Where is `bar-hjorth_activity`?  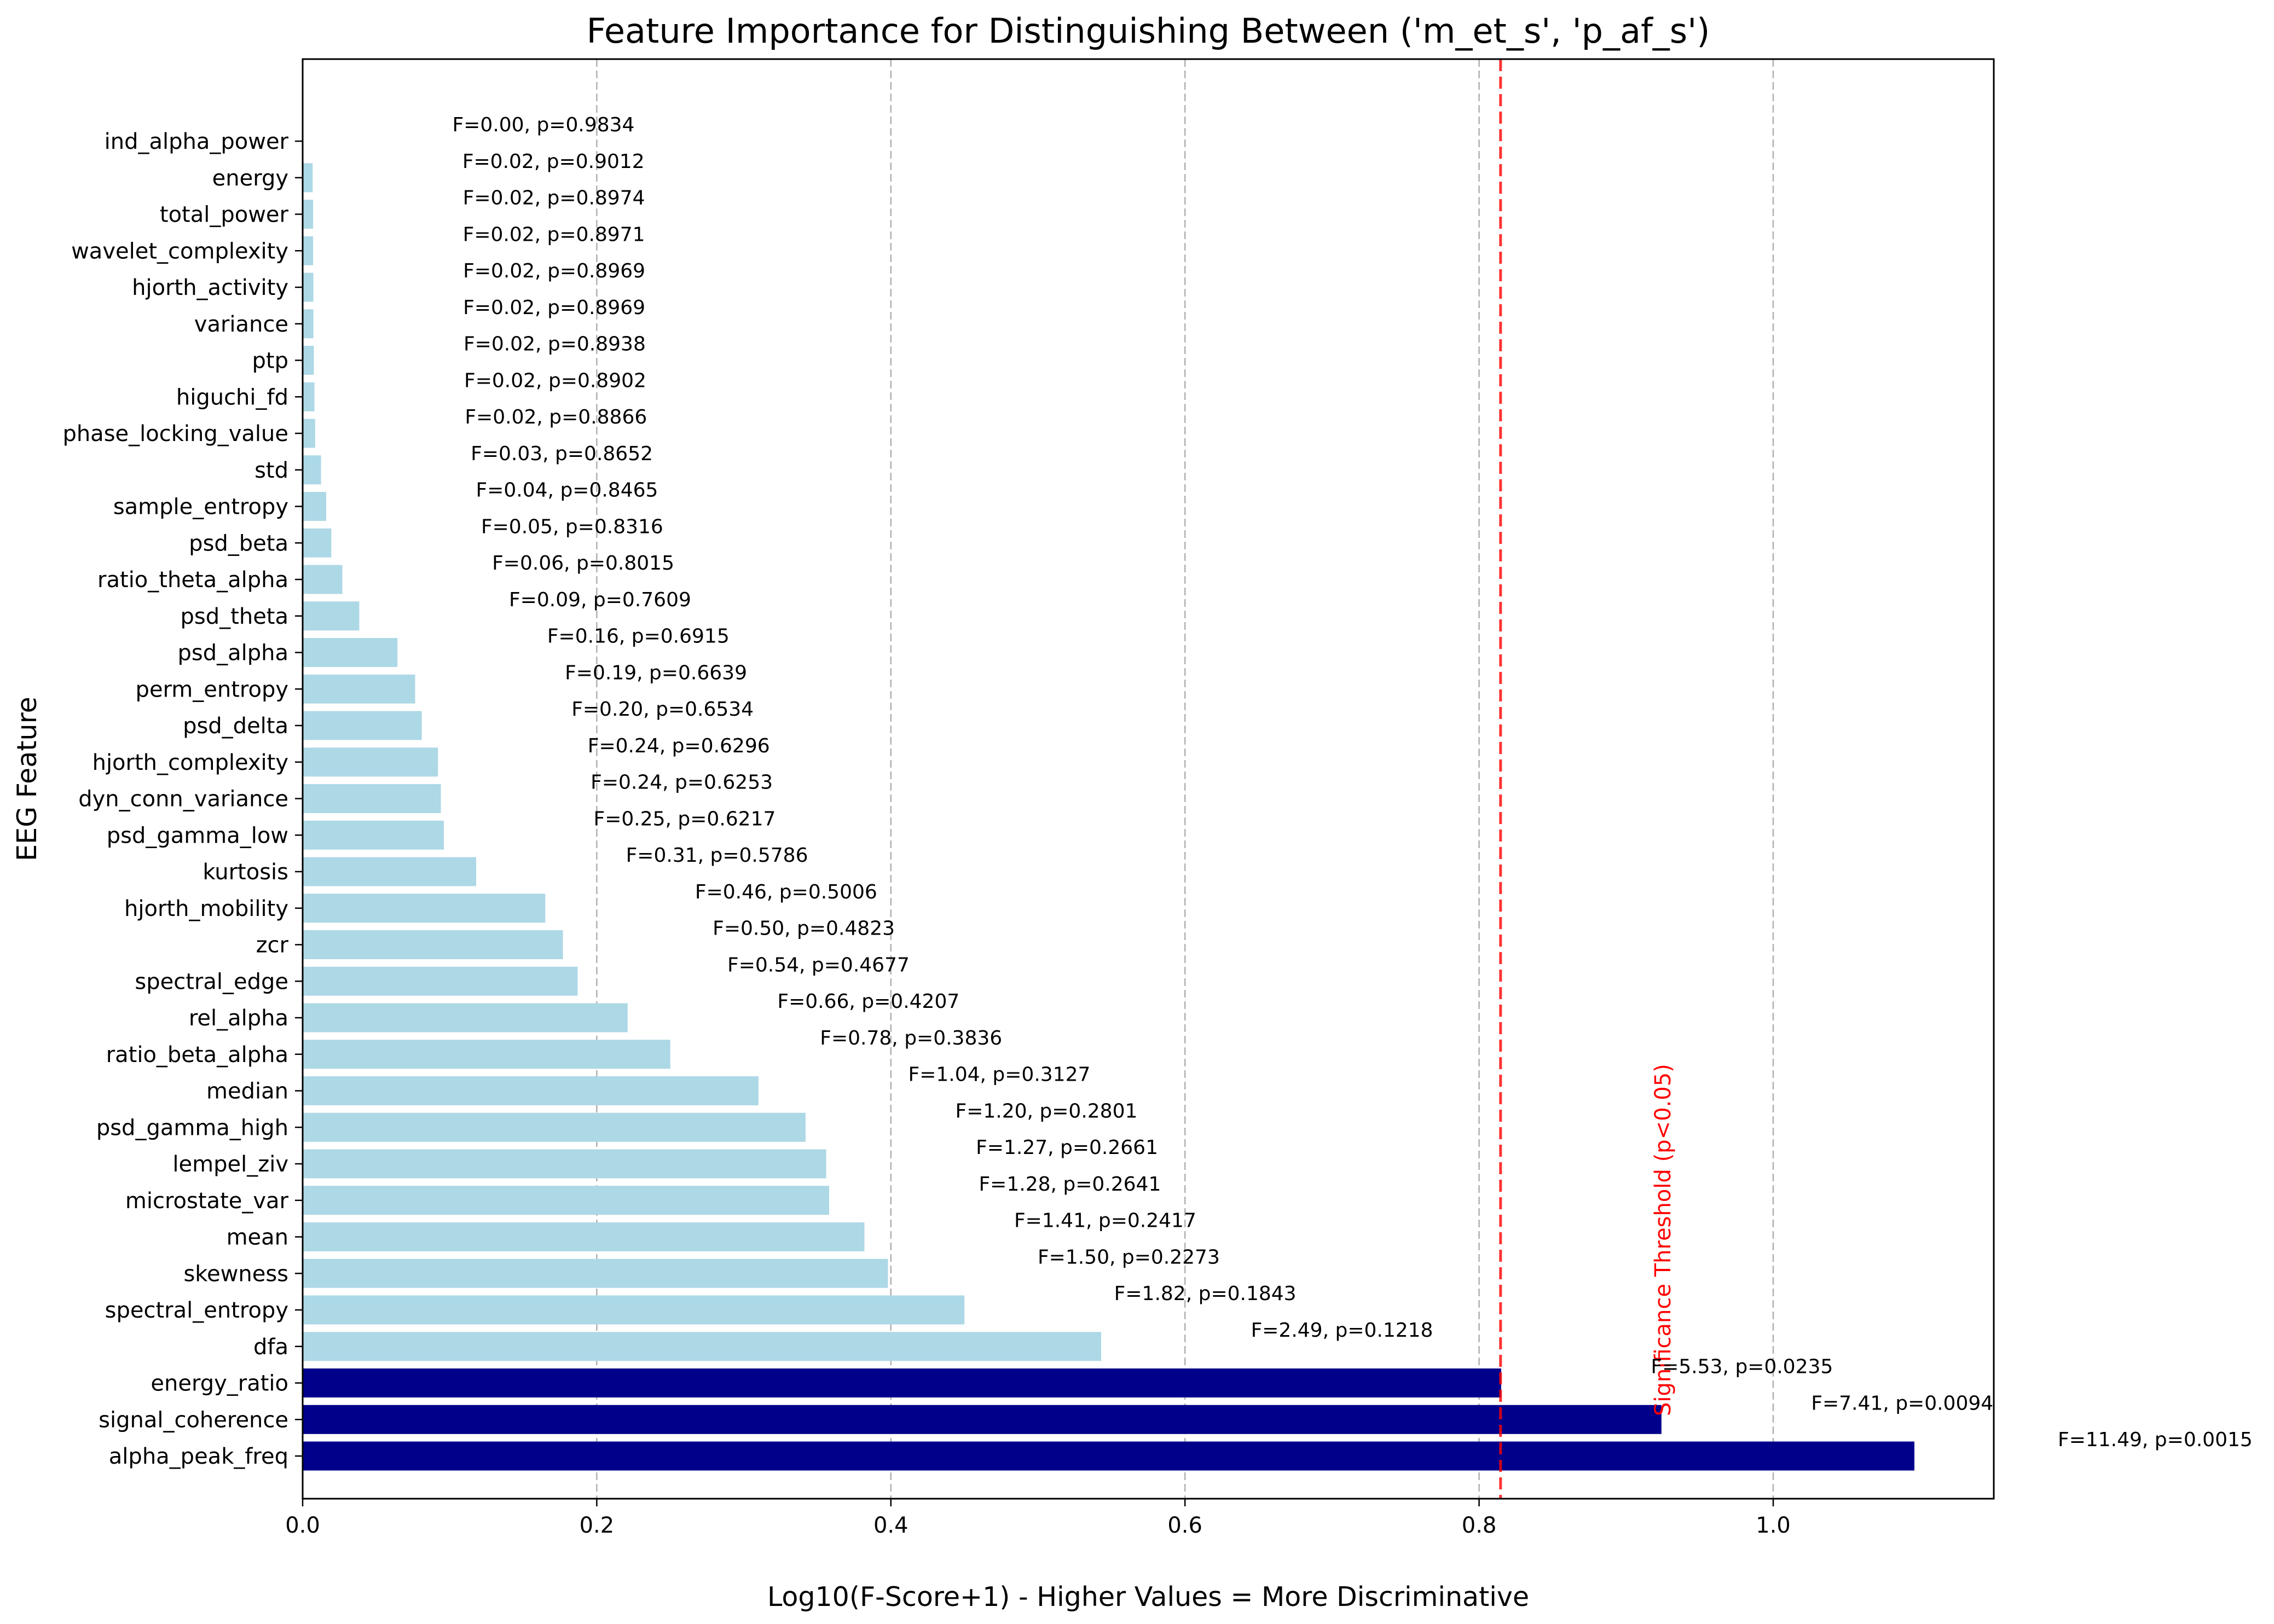 bar-hjorth_activity is located at coordinates (308, 287).